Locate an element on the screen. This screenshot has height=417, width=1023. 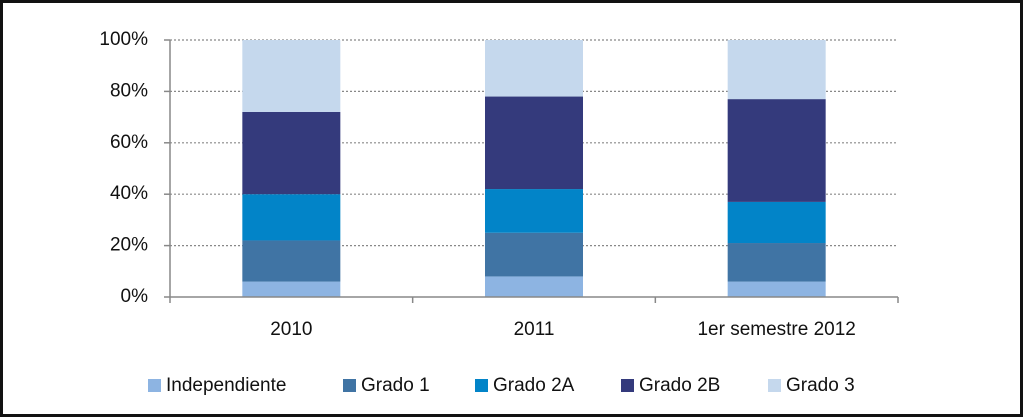
legend-label: Grado 1 is located at coordinates (395, 385).